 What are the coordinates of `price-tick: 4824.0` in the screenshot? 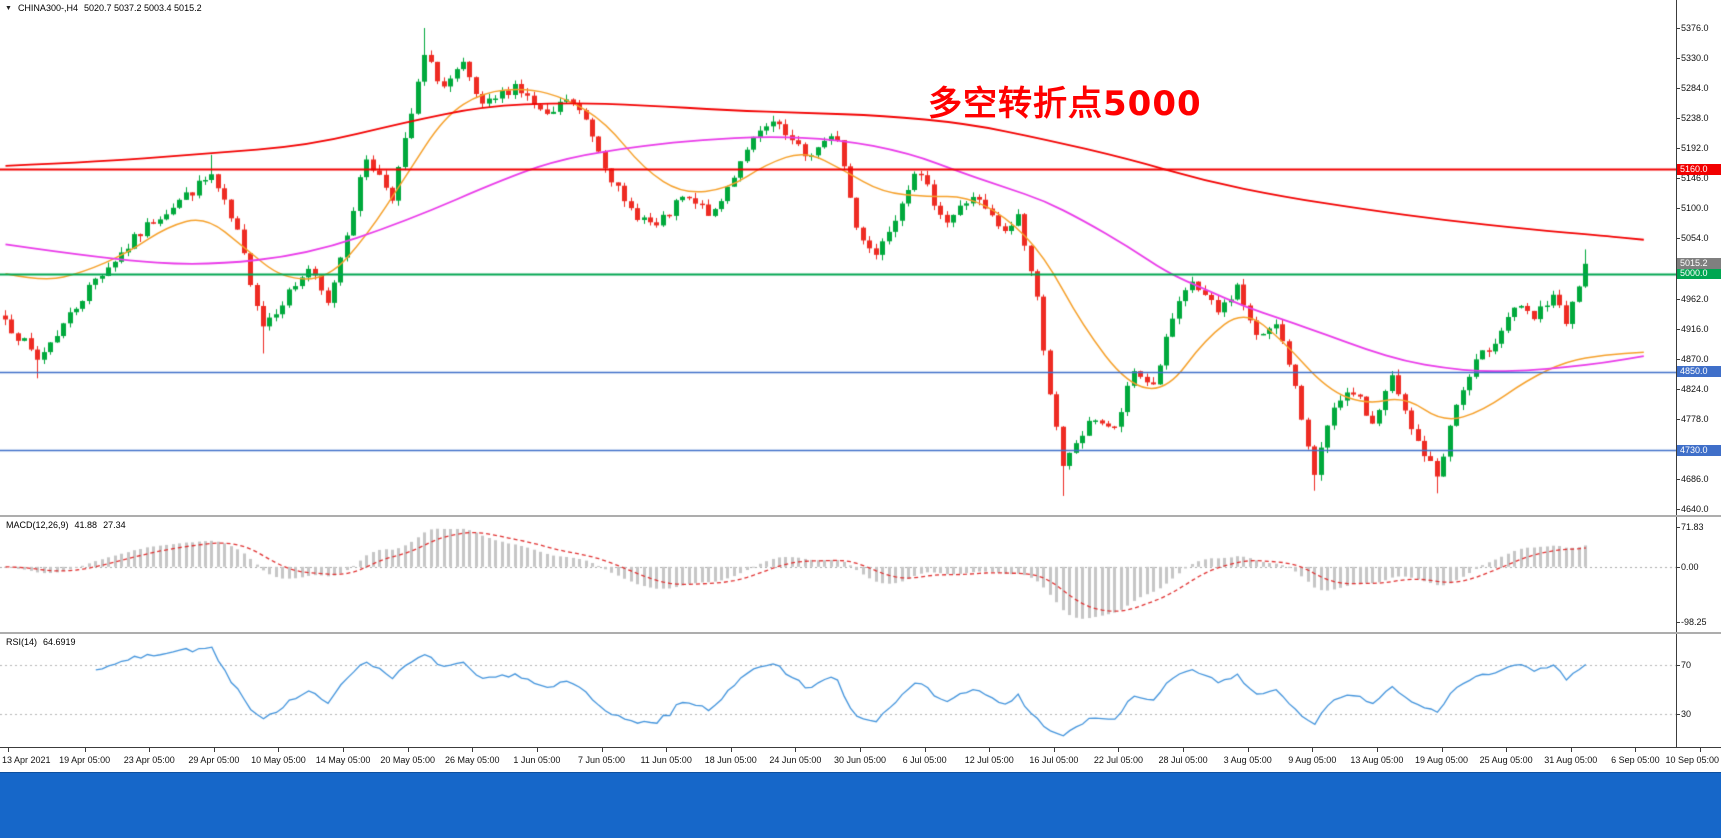 It's located at (1692, 388).